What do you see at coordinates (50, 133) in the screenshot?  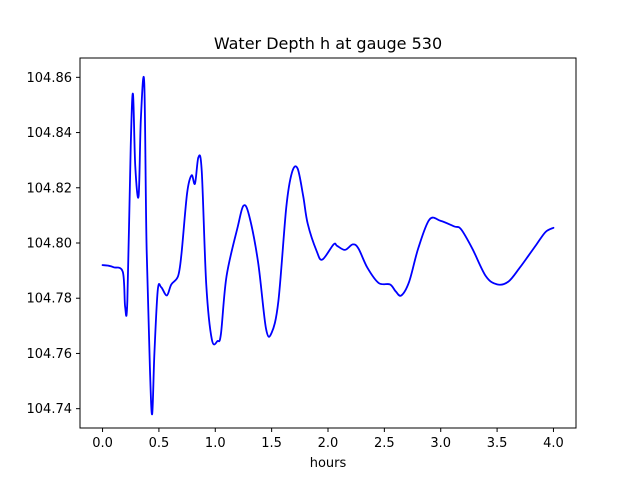 I see `y-tick-label: 104.84` at bounding box center [50, 133].